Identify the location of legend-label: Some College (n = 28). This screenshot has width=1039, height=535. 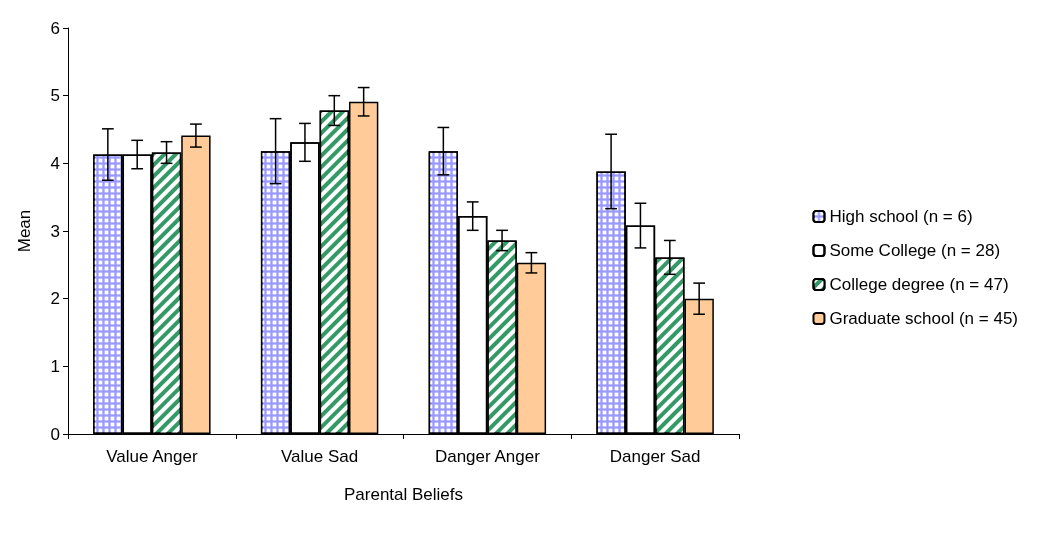
(915, 250).